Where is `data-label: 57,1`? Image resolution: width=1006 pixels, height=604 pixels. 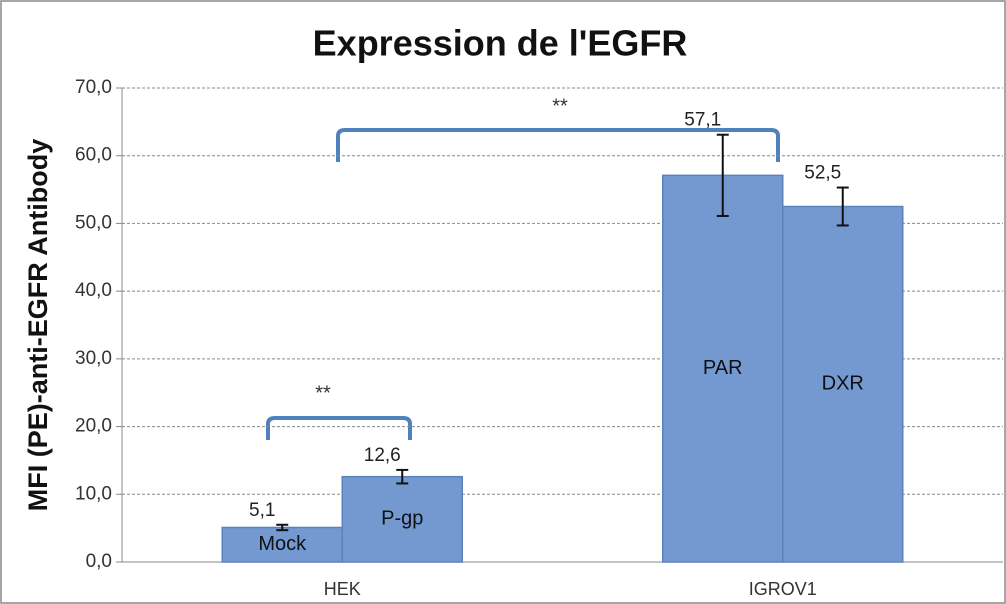 data-label: 57,1 is located at coordinates (702, 120).